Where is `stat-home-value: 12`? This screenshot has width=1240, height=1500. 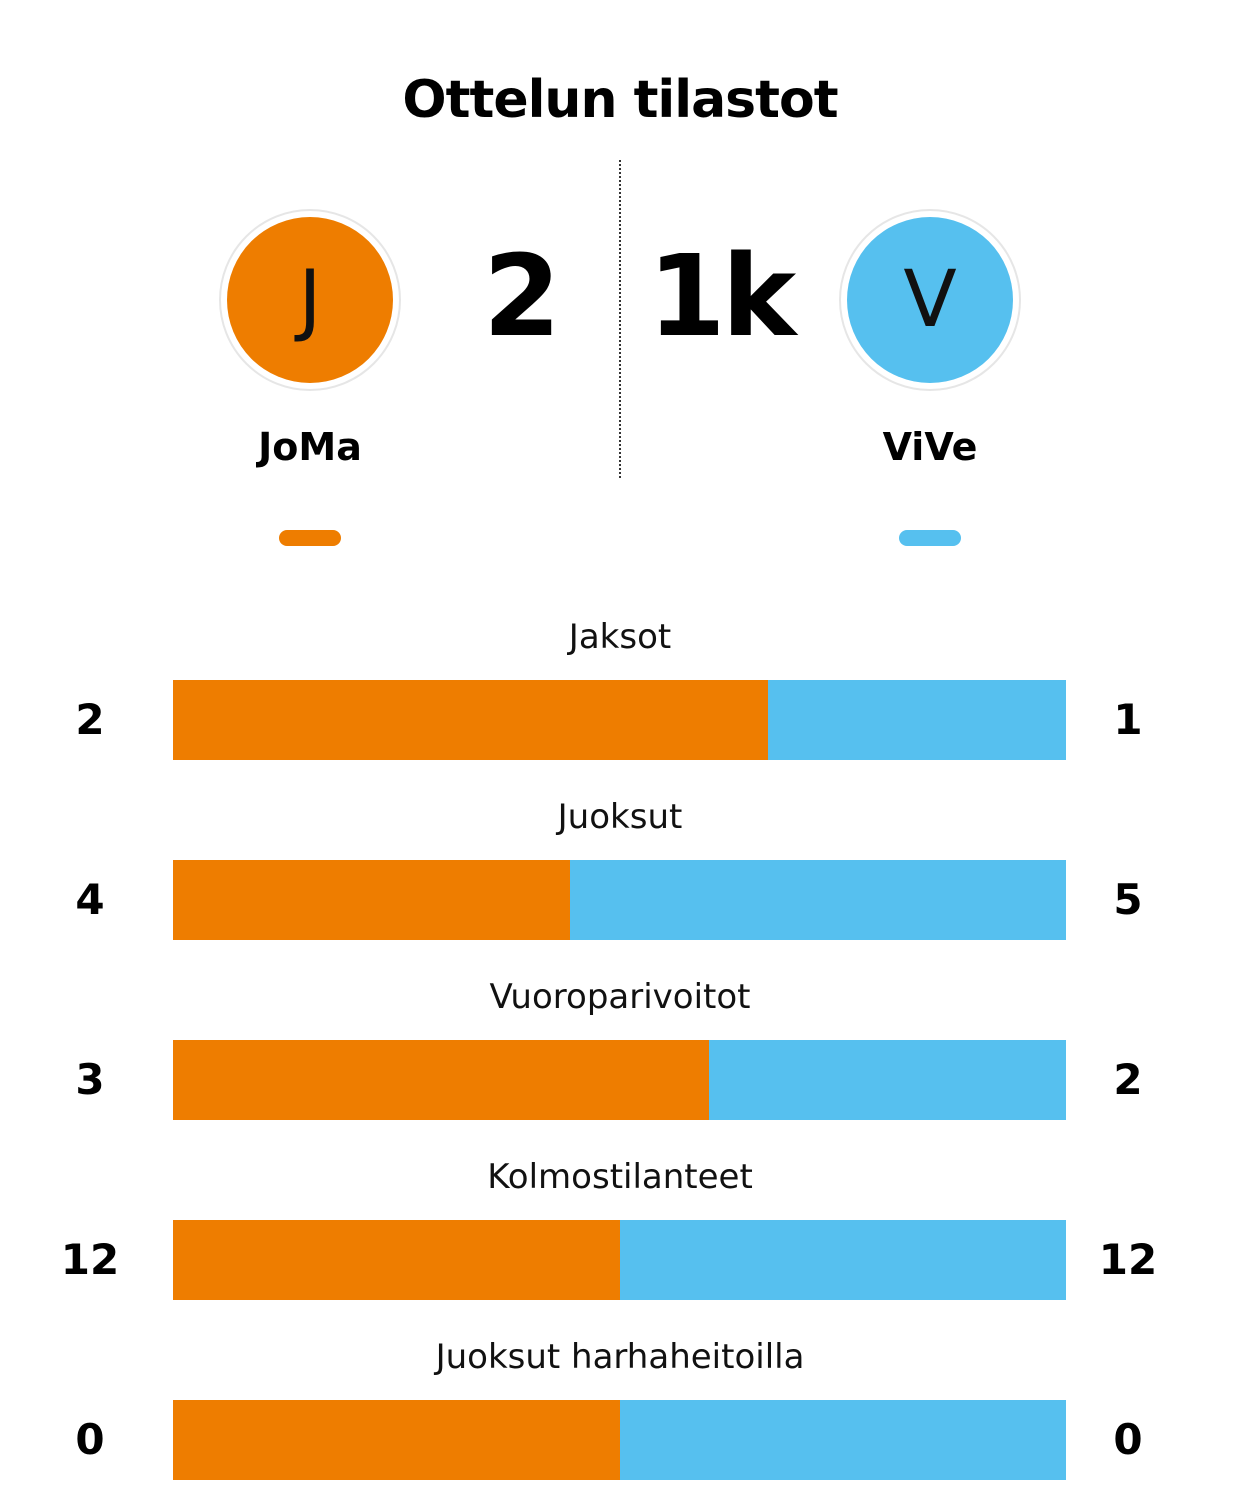 stat-home-value: 12 is located at coordinates (90, 1259).